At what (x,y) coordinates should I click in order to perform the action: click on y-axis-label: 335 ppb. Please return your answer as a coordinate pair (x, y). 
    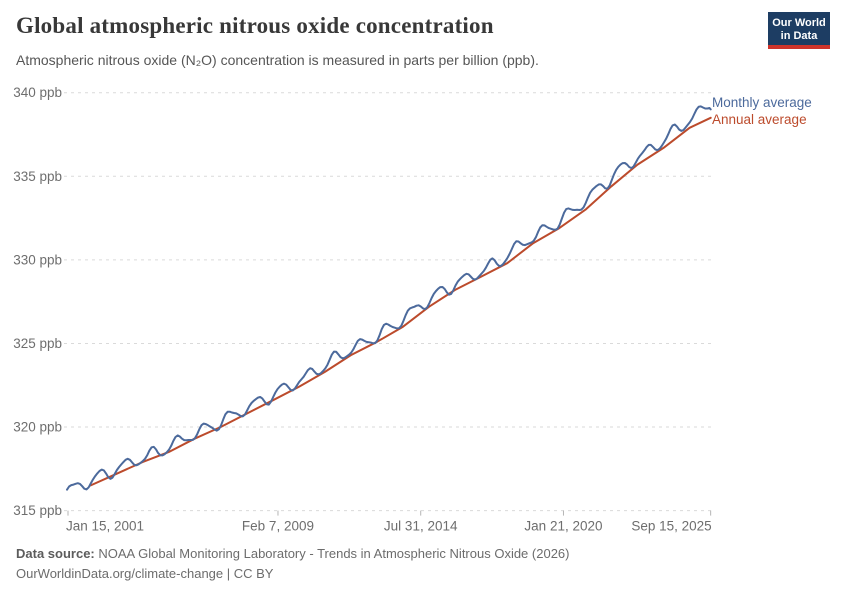
    Looking at the image, I should click on (37, 176).